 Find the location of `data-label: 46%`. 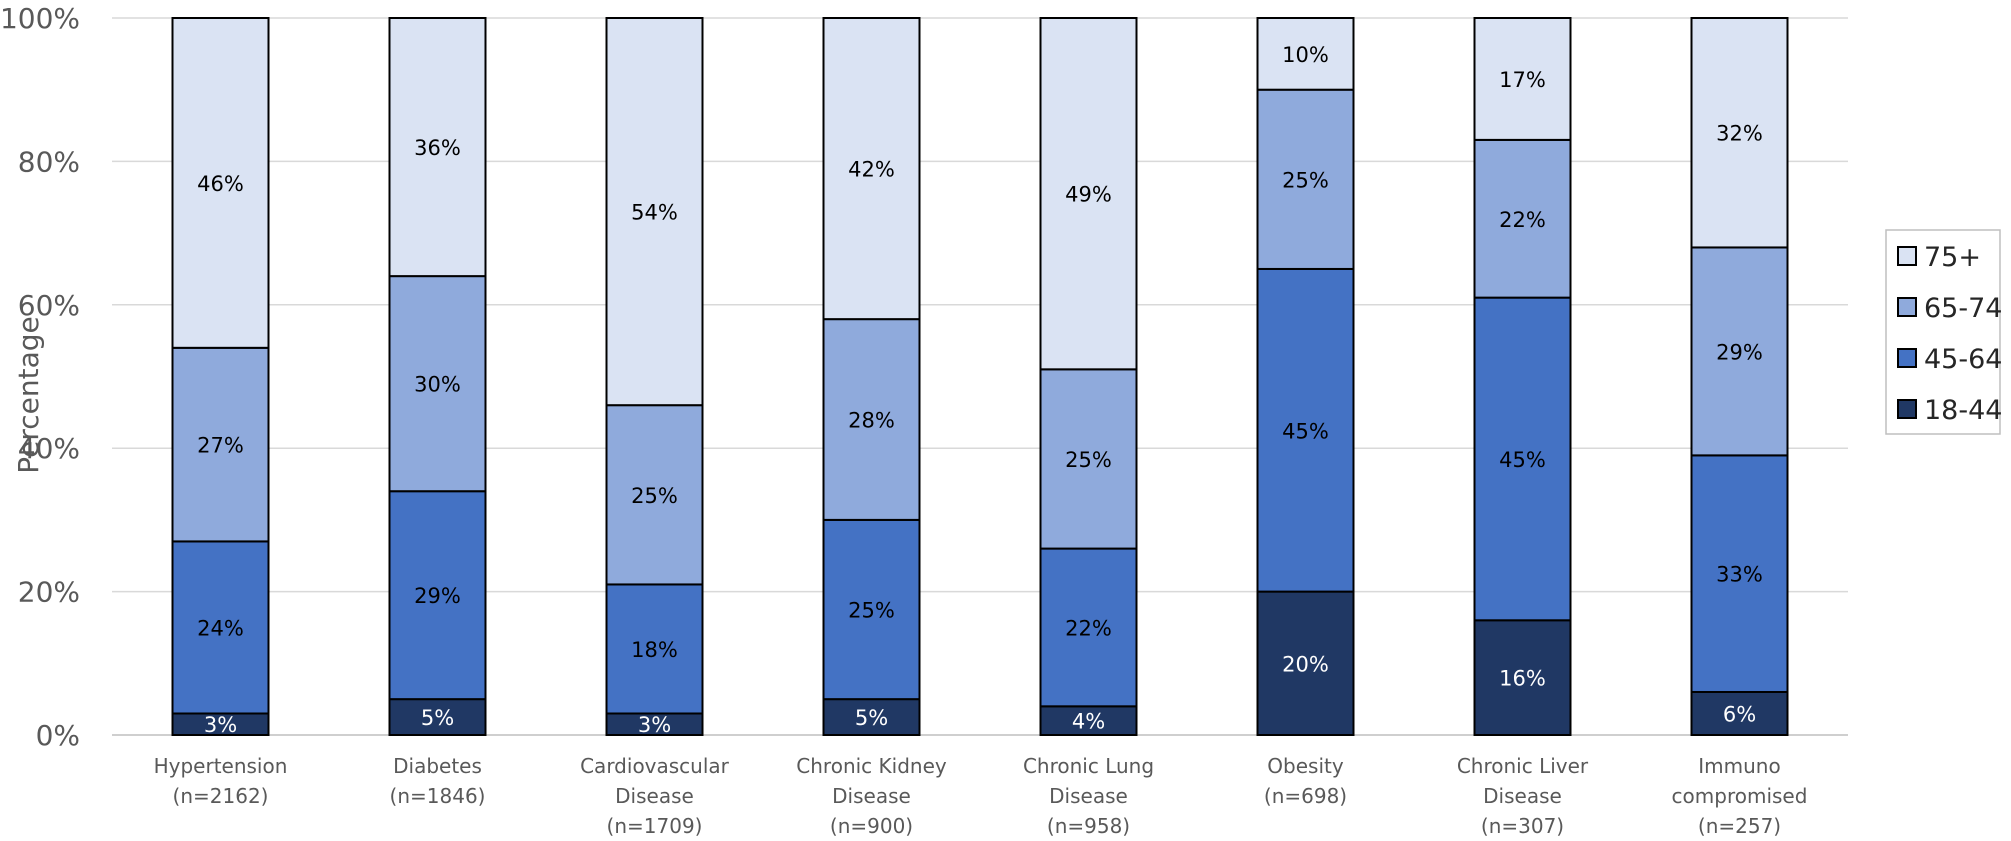

data-label: 46% is located at coordinates (220, 184).